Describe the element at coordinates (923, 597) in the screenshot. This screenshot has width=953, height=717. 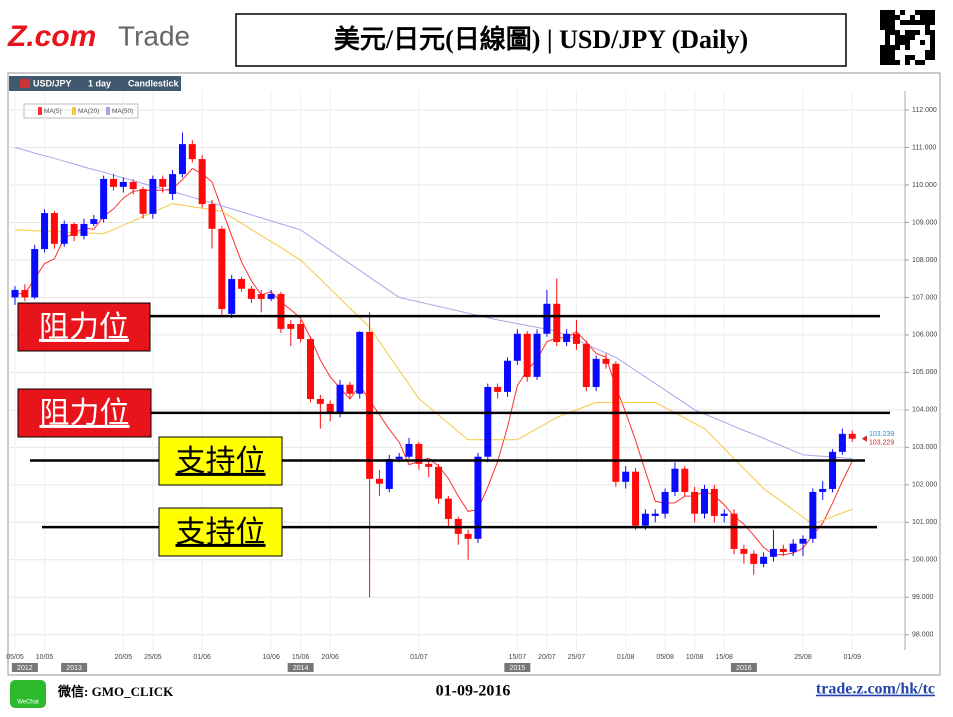
I see `y-tick-label: 99.000` at that location.